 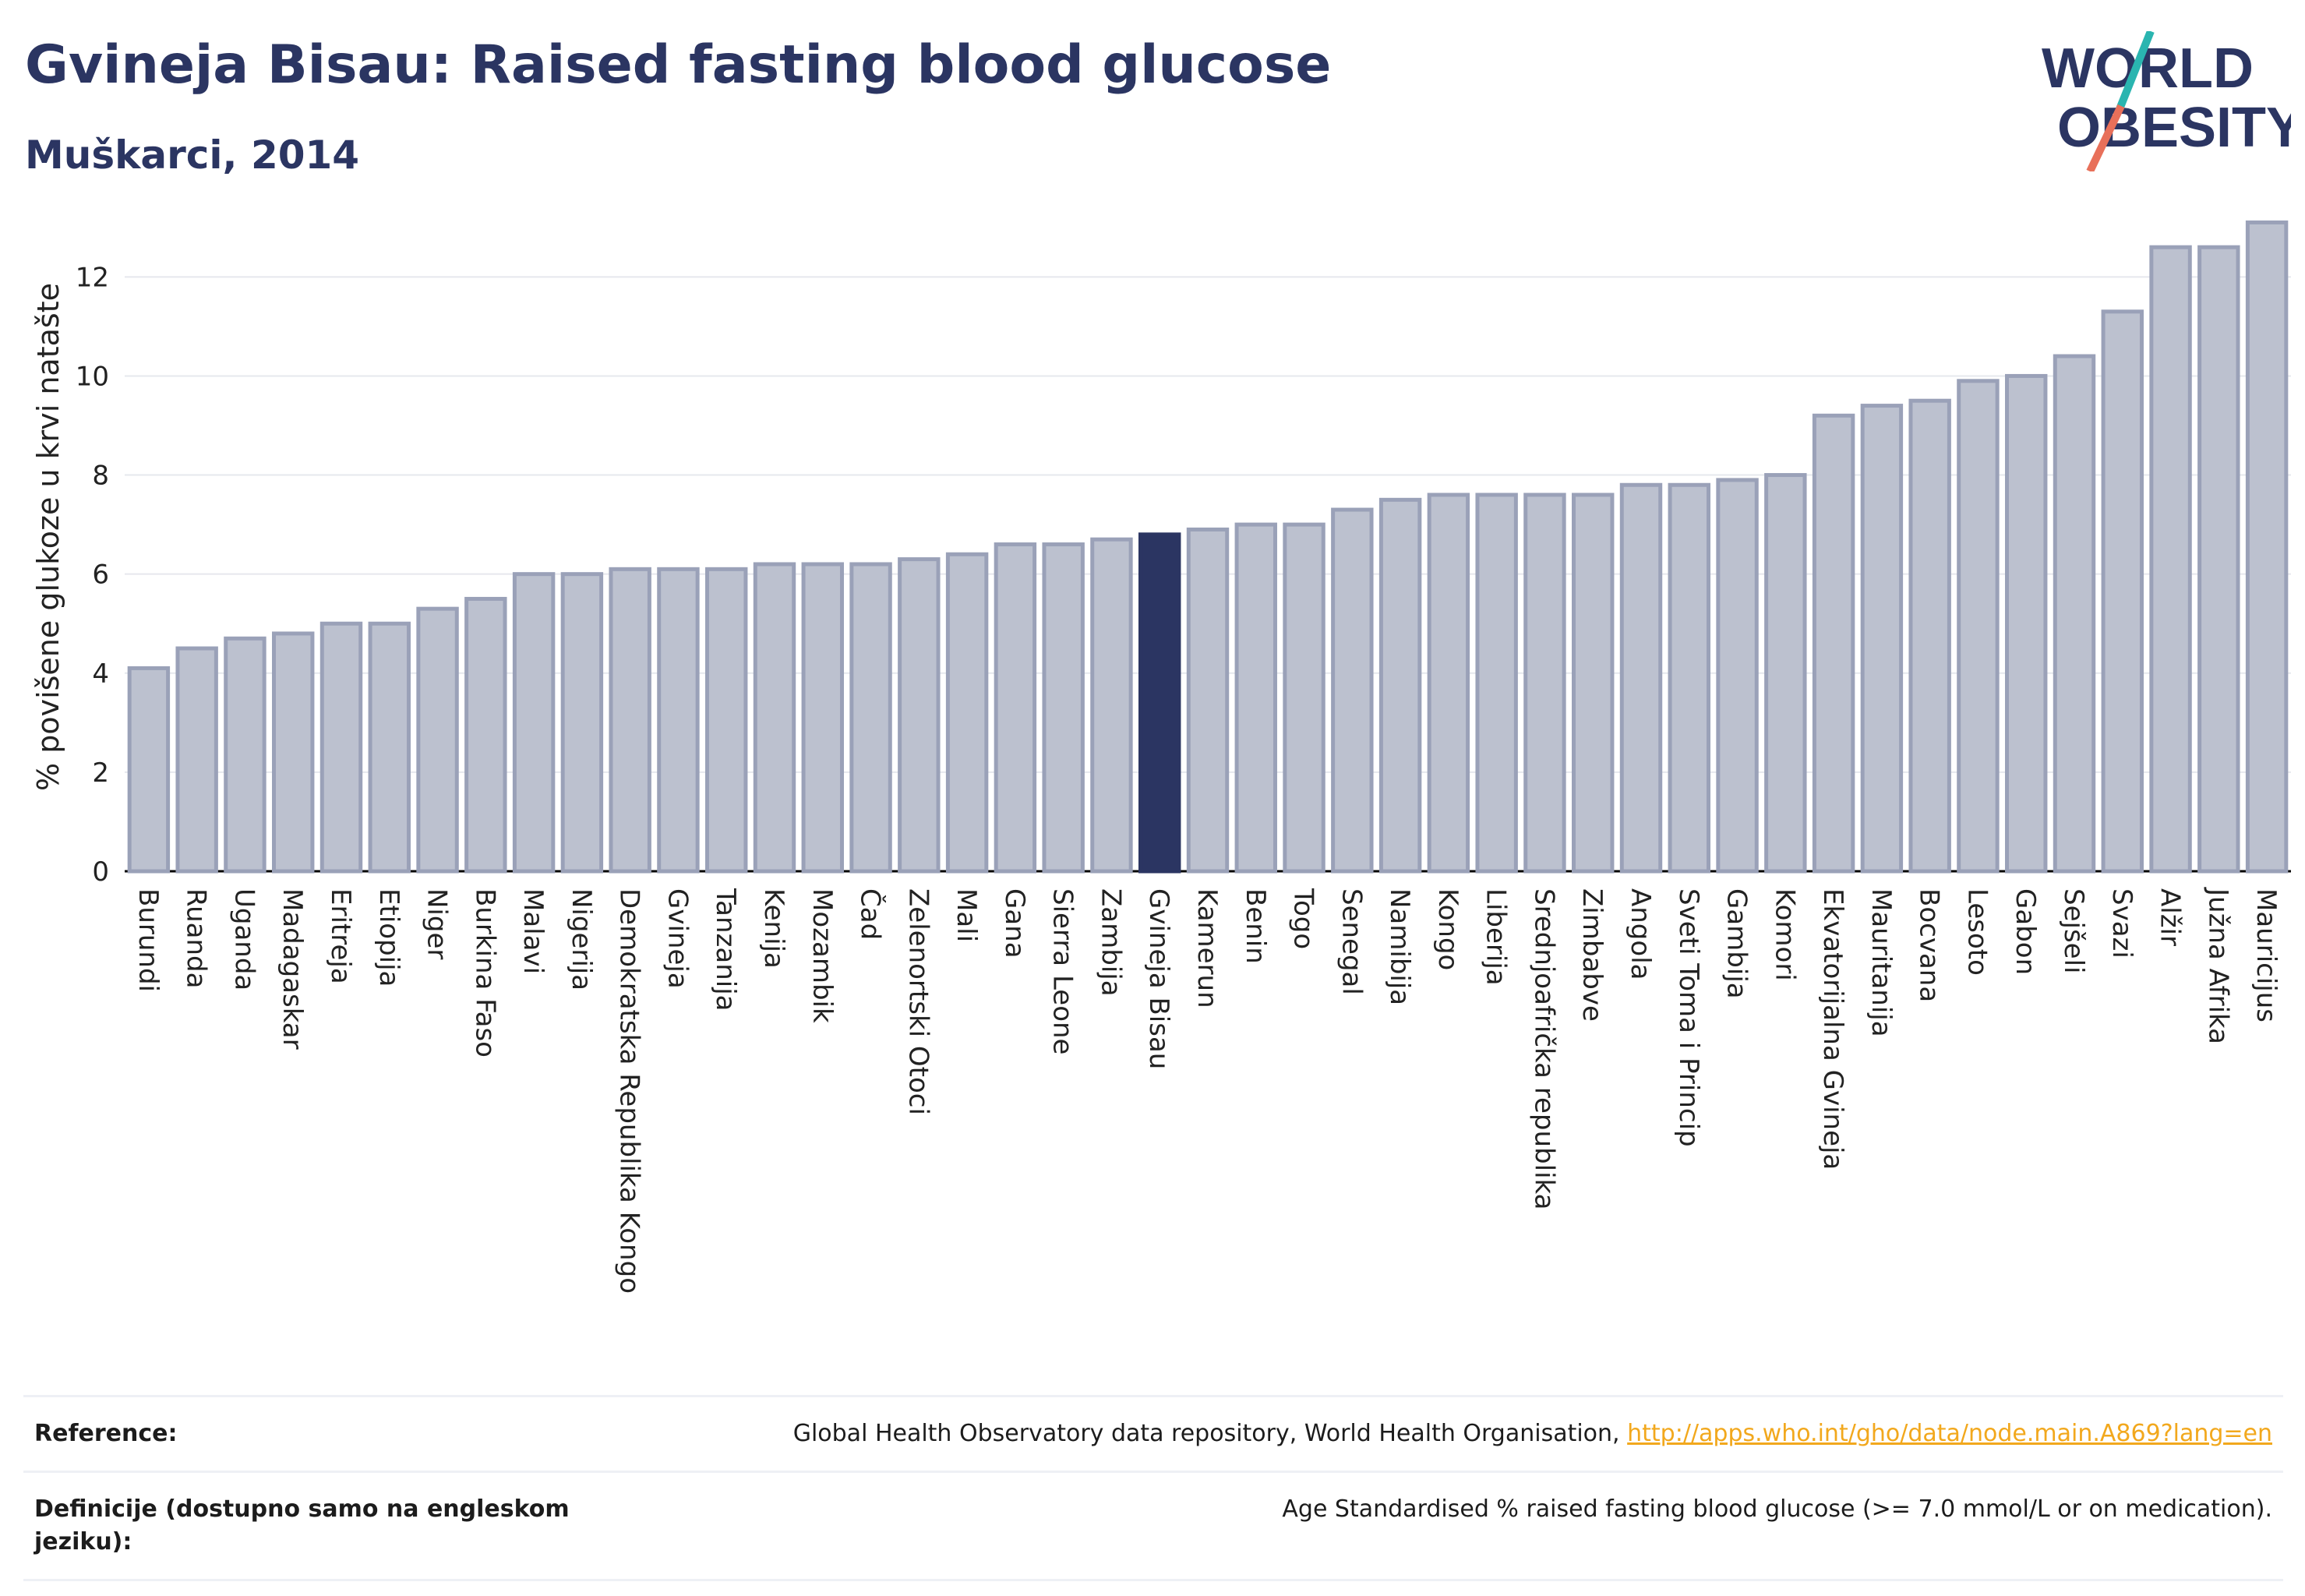 What do you see at coordinates (1207, 948) in the screenshot?
I see `x-tick-label: Kamerun` at bounding box center [1207, 948].